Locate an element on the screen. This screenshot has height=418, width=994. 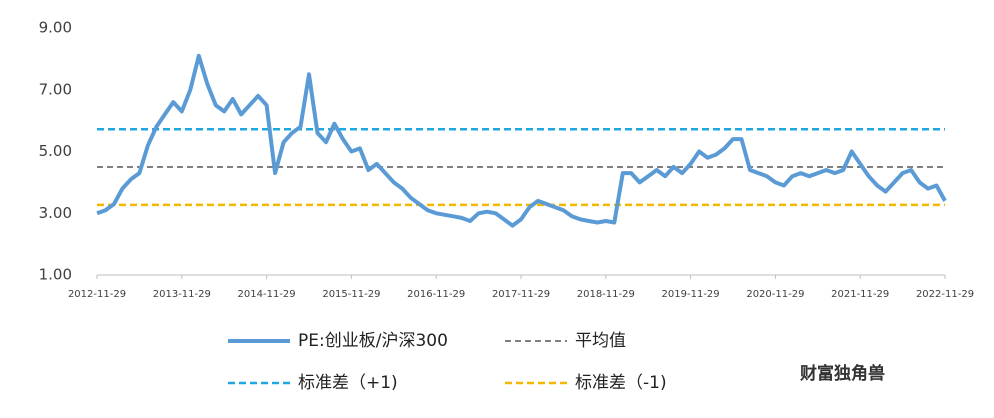
y-tick-label: 5.00 is located at coordinates (55, 151).